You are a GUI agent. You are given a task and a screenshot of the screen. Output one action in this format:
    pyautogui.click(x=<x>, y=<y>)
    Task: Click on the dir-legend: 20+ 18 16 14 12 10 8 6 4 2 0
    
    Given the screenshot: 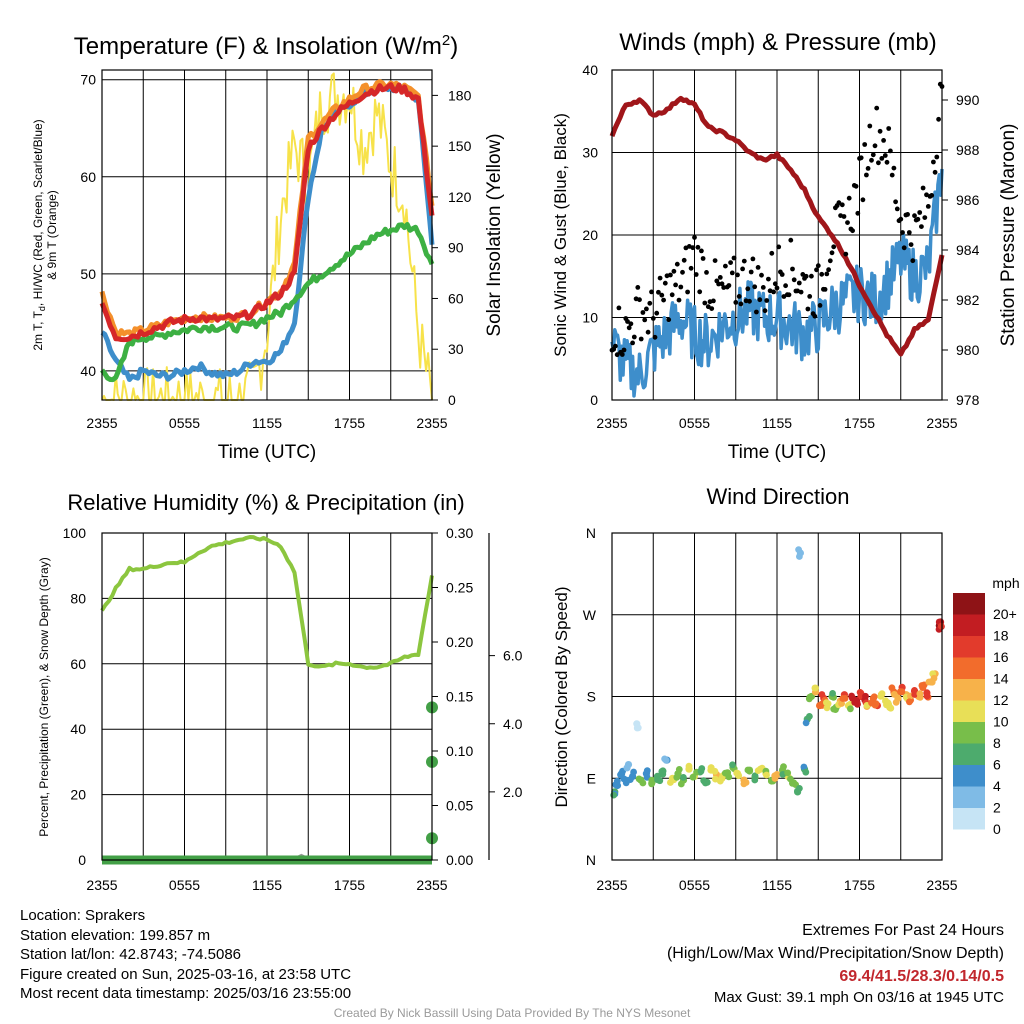 What is the action you would take?
    pyautogui.click(x=985, y=715)
    